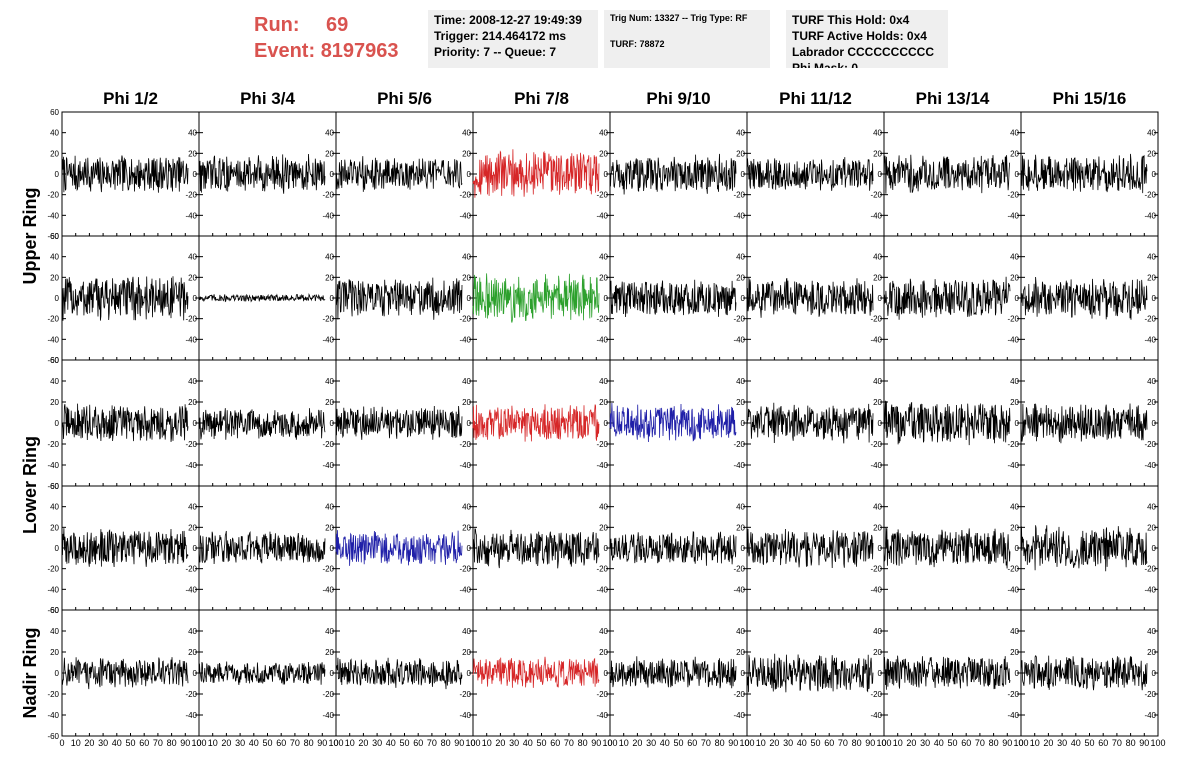 The width and height of the screenshot is (1196, 772). I want to click on x-tick-label: 40, so click(391, 743).